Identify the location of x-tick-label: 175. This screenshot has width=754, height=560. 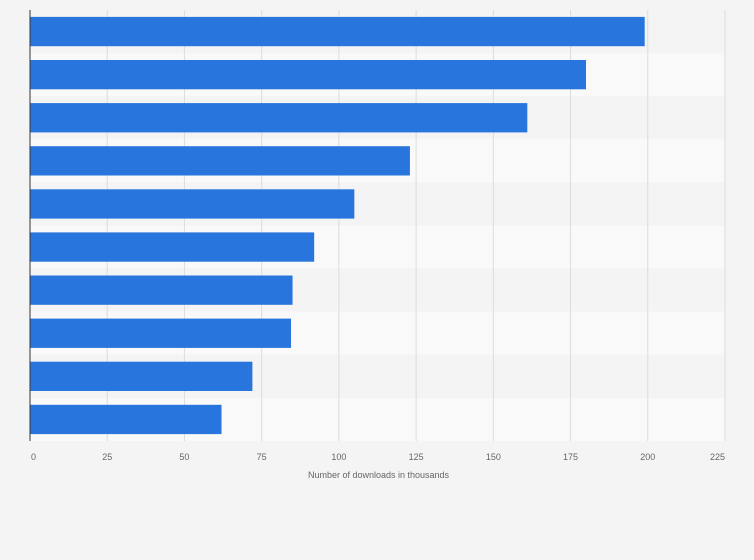
(570, 457).